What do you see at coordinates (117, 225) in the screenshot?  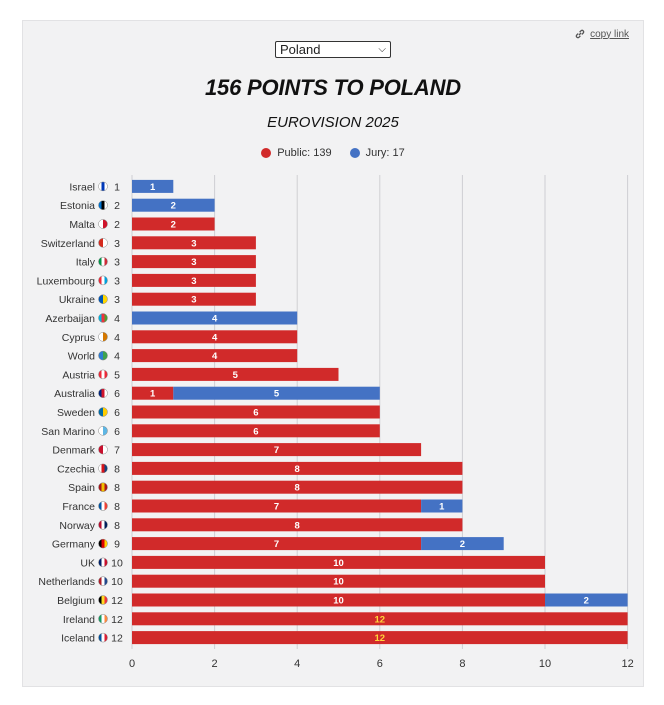 I see `total-label: 2` at bounding box center [117, 225].